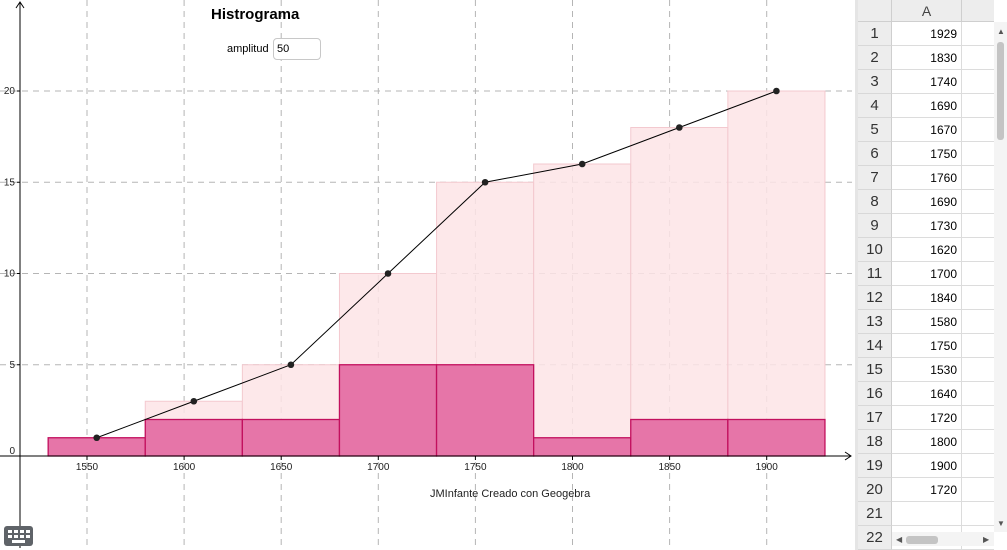  Describe the element at coordinates (297, 49) in the screenshot. I see `amplitude-input` at that location.